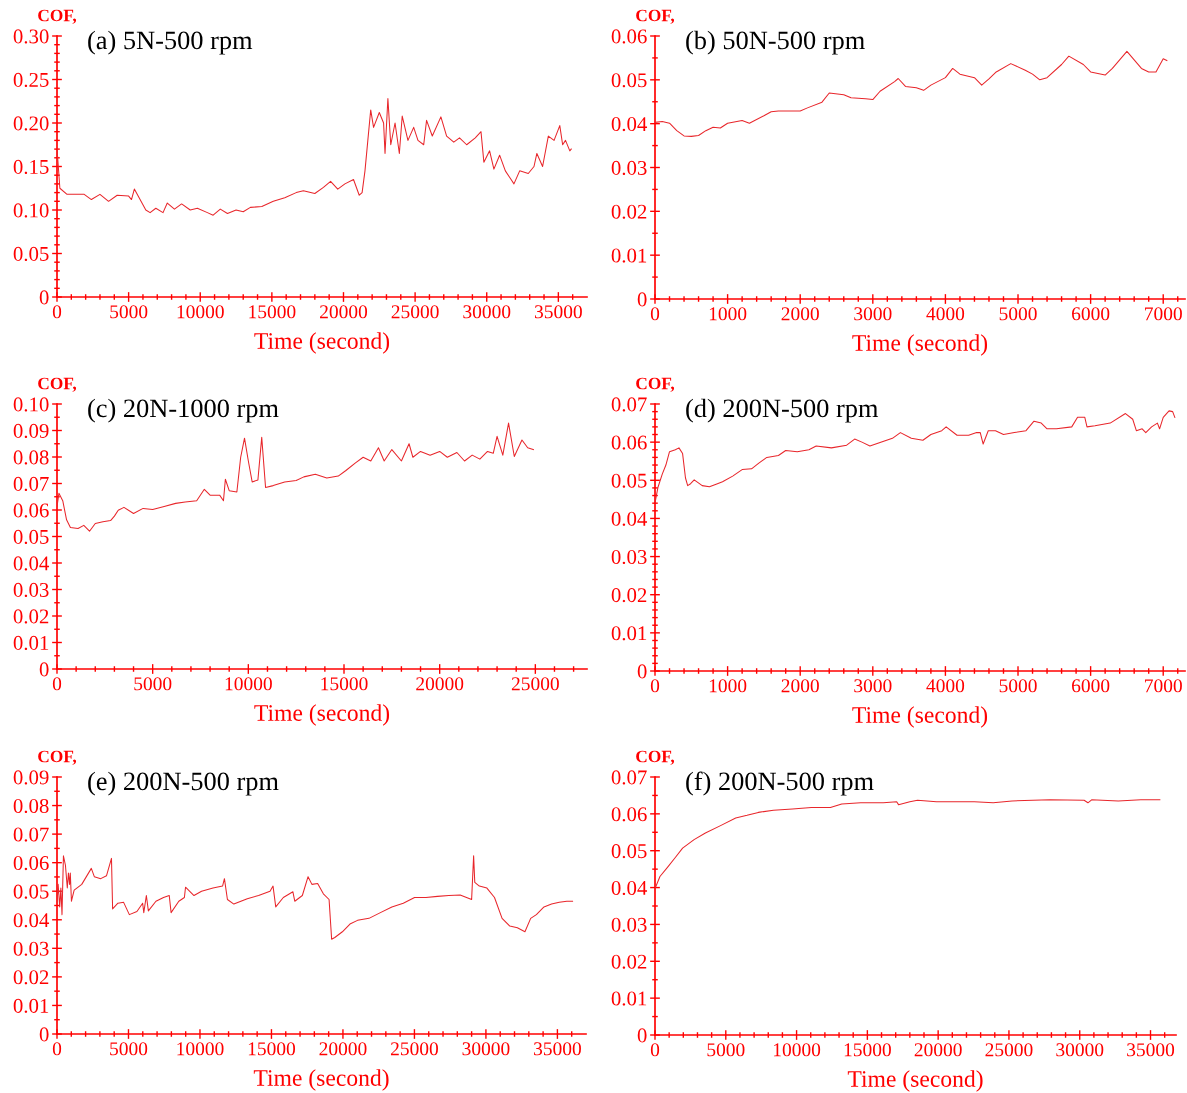 The image size is (1187, 1093). Describe the element at coordinates (170, 42) in the screenshot. I see `chart-title: (a) 5N-500 rpm` at that location.